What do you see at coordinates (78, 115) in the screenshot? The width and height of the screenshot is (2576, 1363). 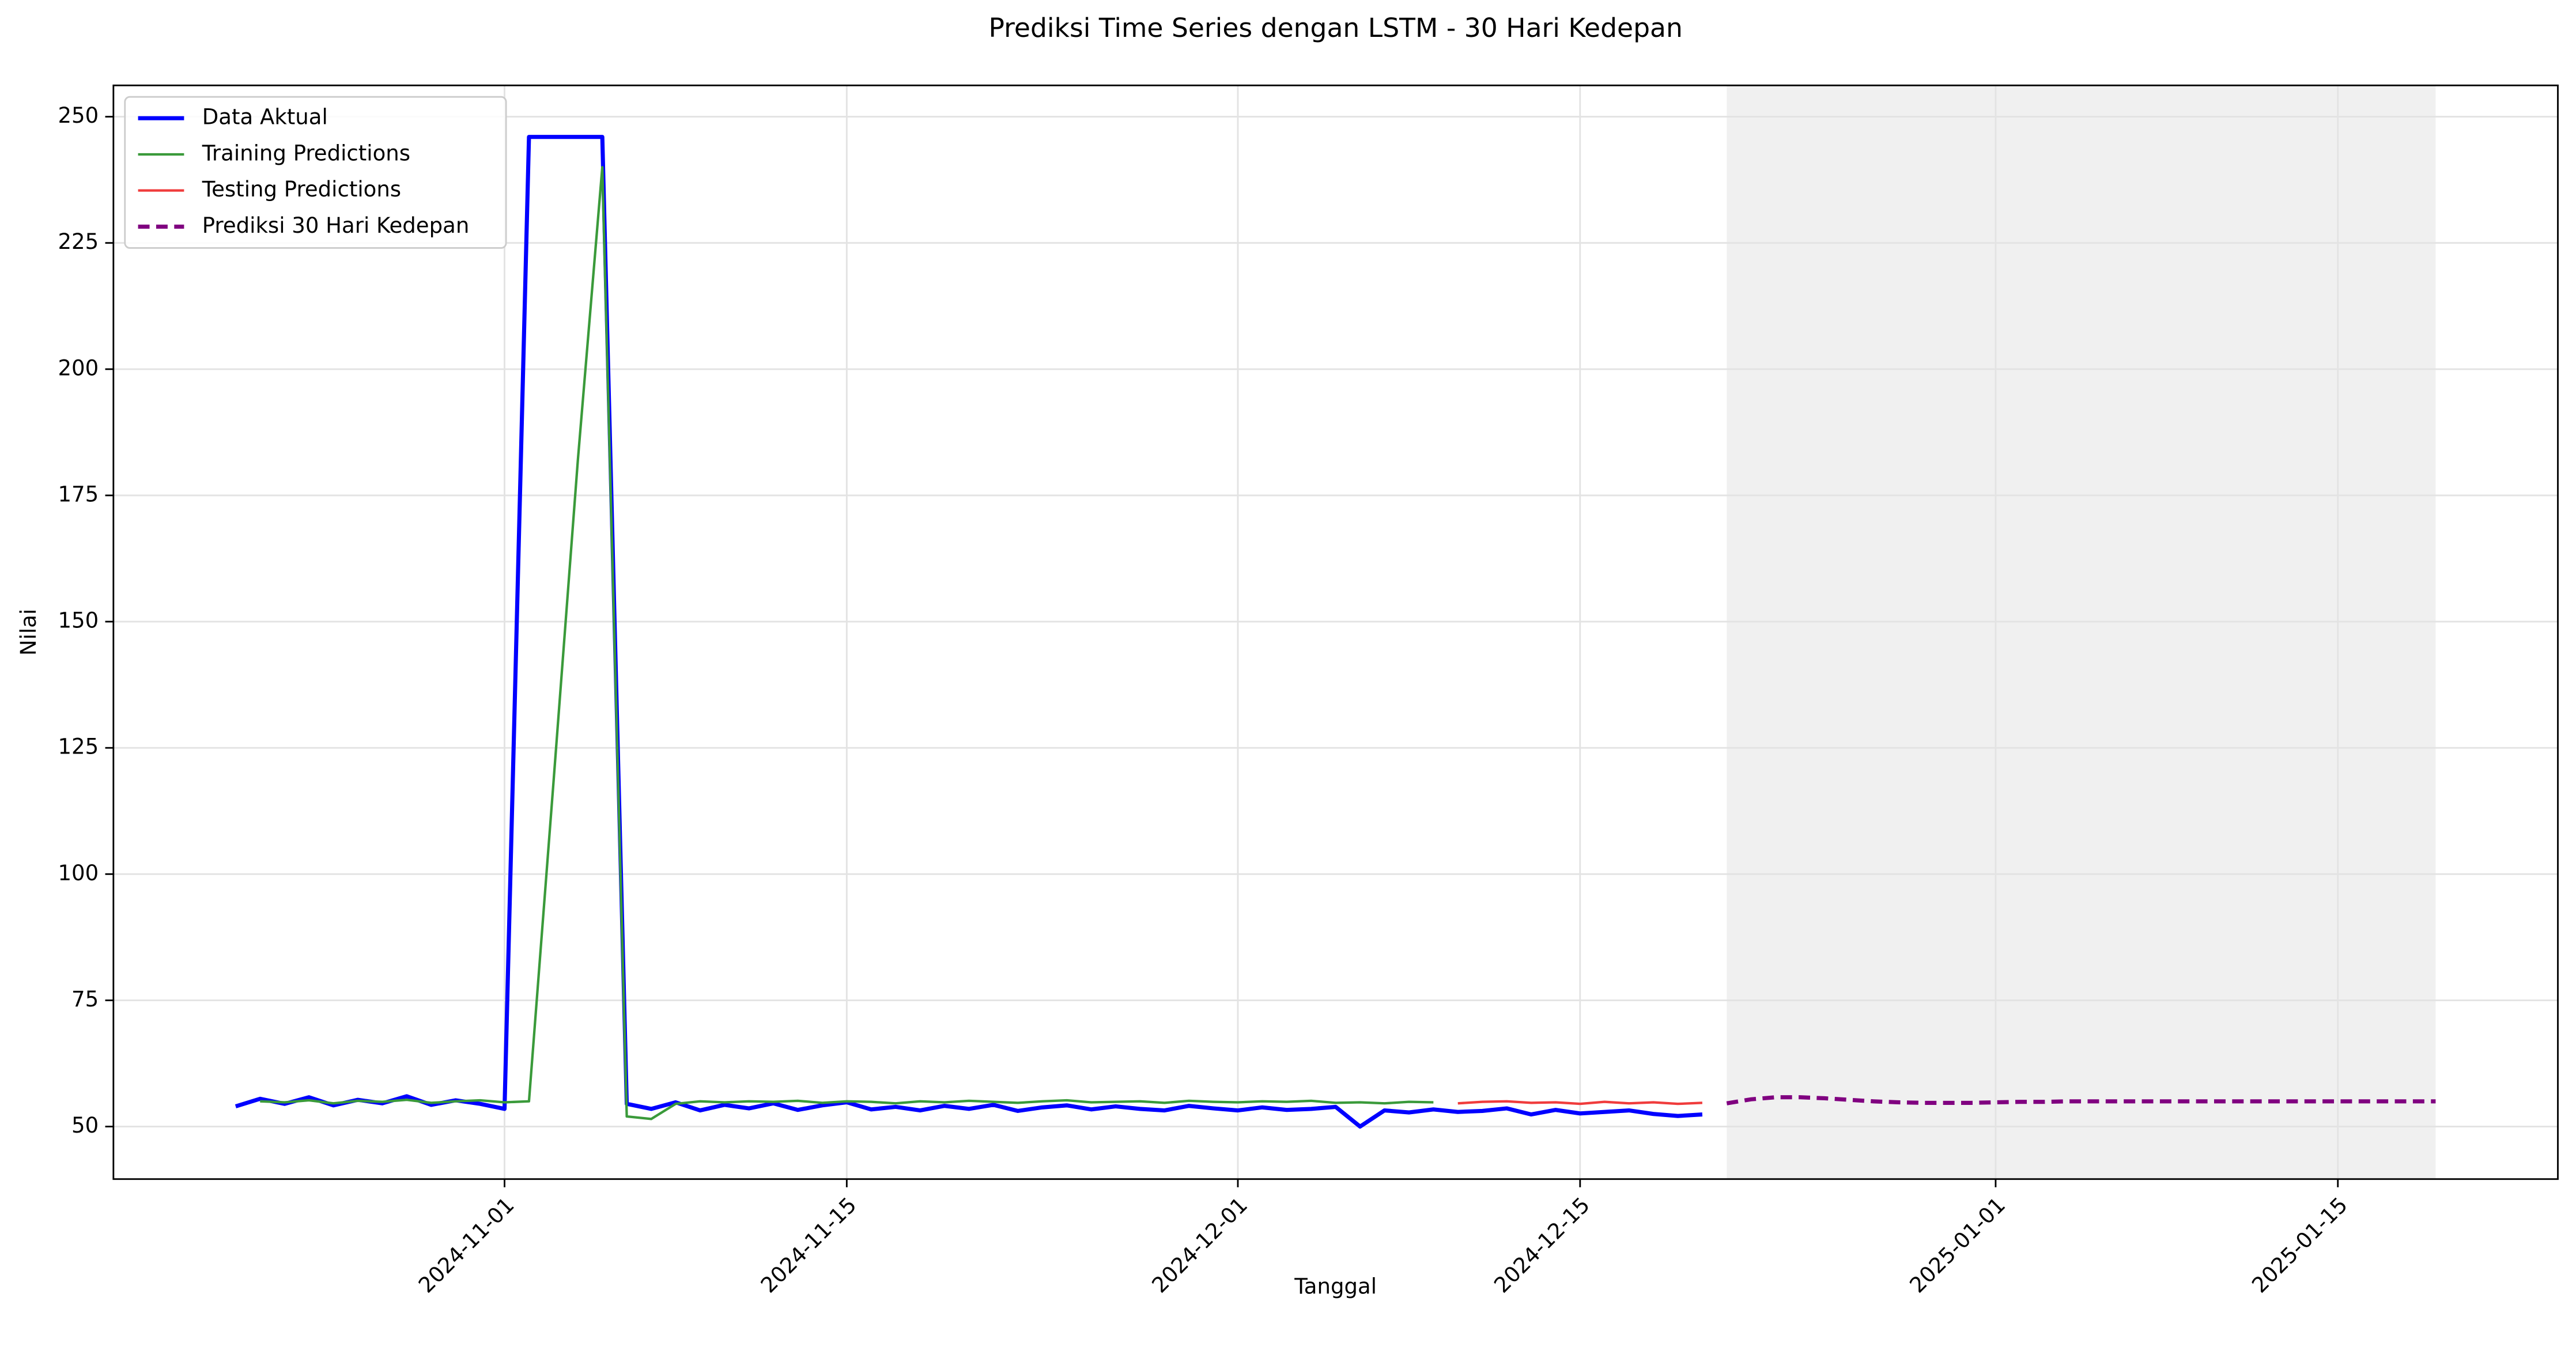 I see `y-tick-label: 250` at bounding box center [78, 115].